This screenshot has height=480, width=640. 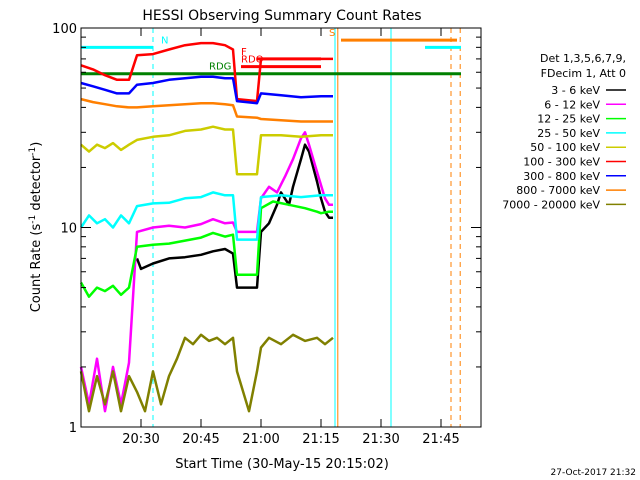 I want to click on footer-timestamp: 27-Oct-2017 21:32, so click(x=593, y=473).